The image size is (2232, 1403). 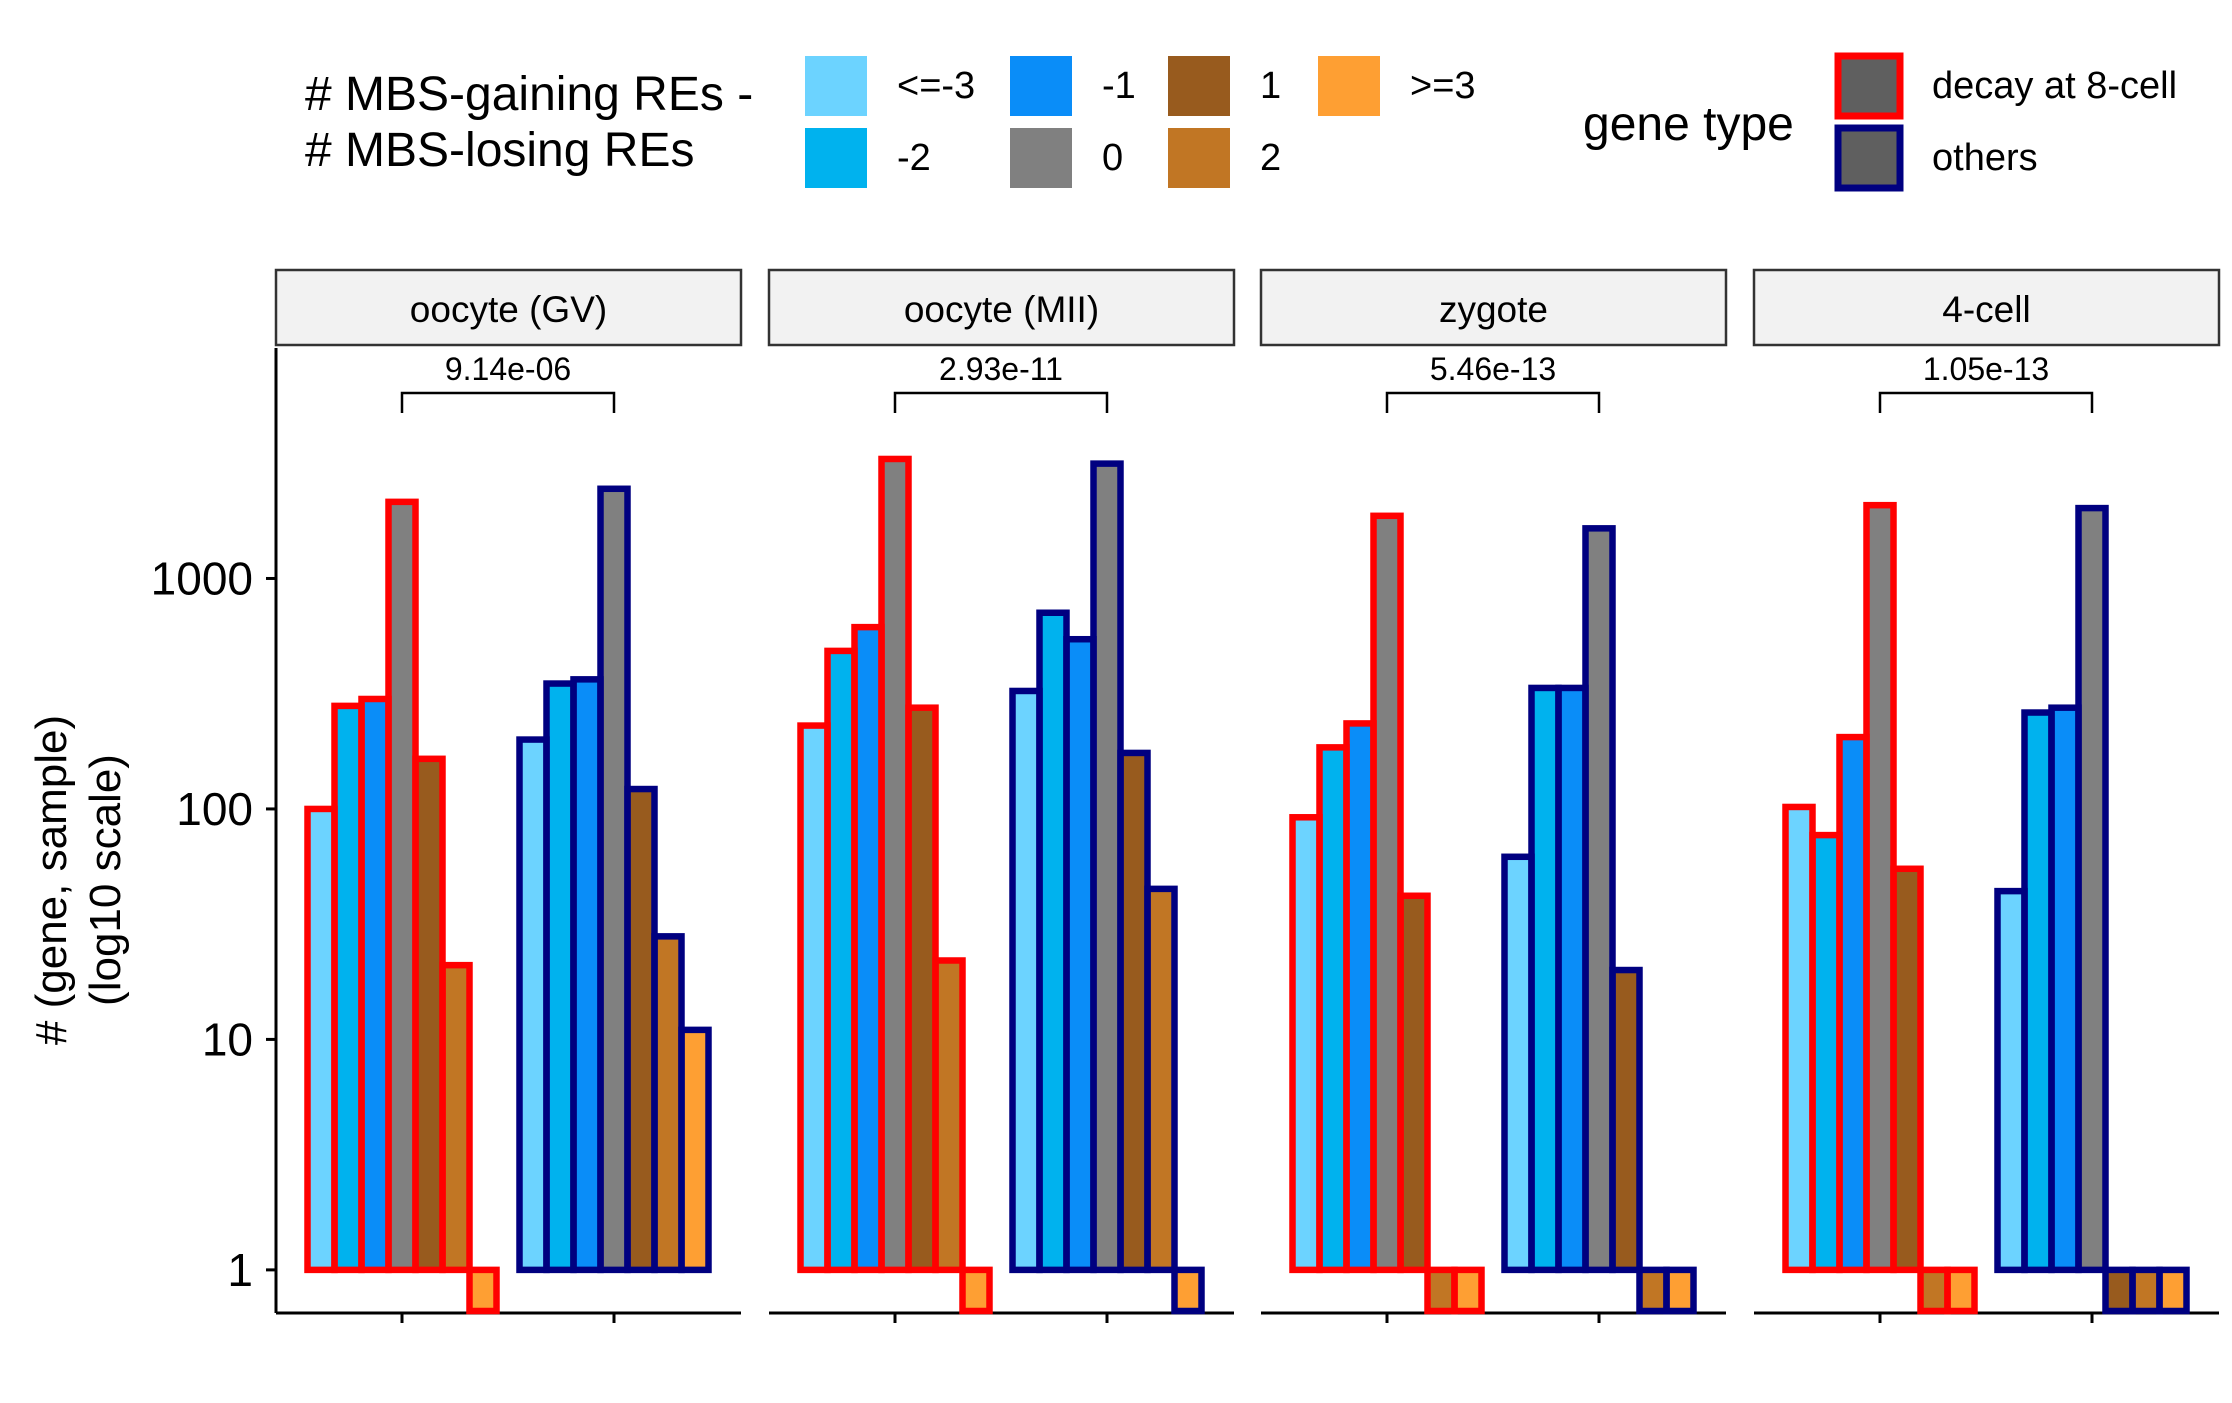 What do you see at coordinates (936, 86) in the screenshot?
I see `fill-legend-label: <=-3` at bounding box center [936, 86].